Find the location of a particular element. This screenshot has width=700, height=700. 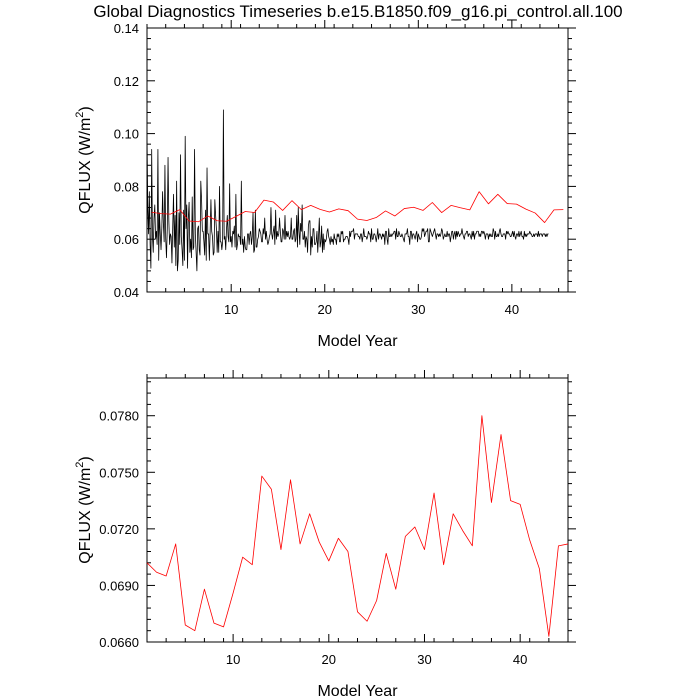

y-tick-label: 0.12 is located at coordinates (126, 81).